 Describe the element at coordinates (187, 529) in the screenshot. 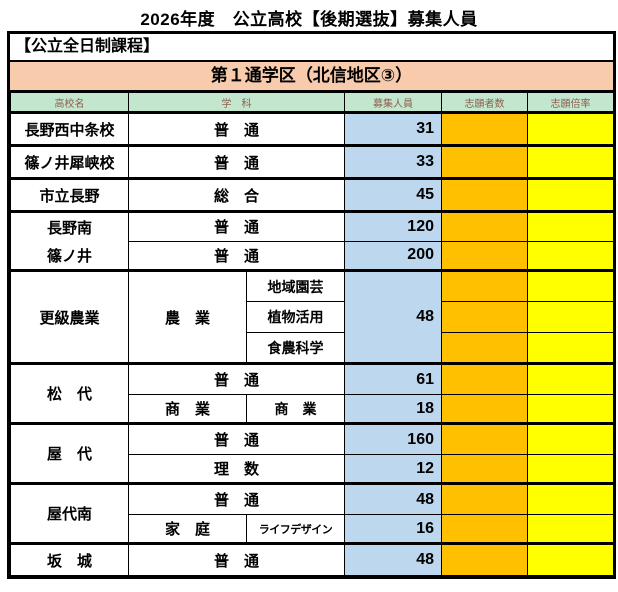

I see `dept-cell: 家 庭` at that location.